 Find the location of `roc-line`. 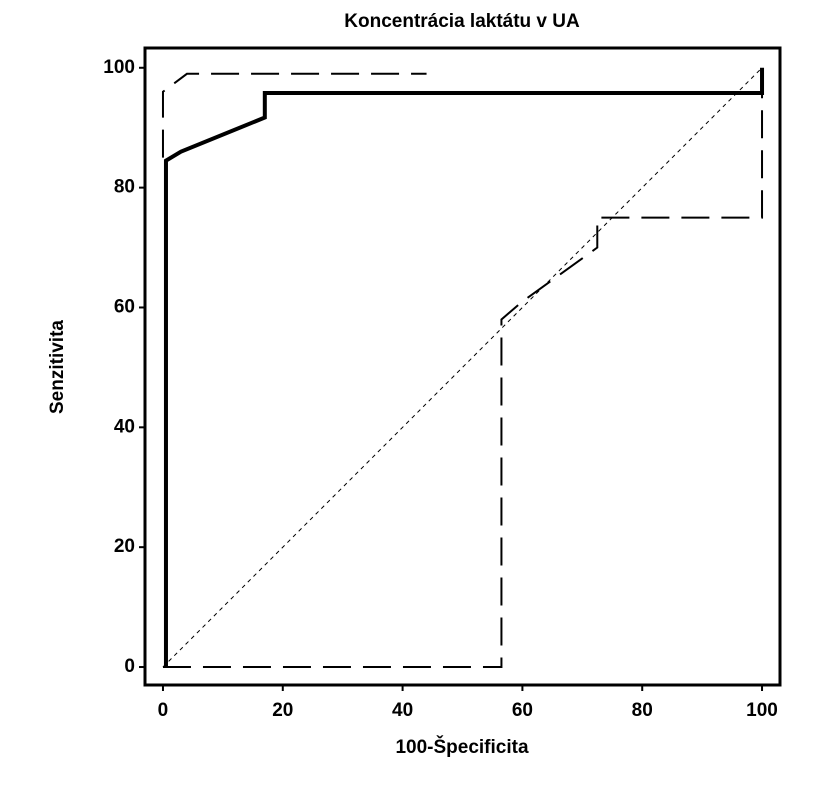

roc-line is located at coordinates (294, 115).